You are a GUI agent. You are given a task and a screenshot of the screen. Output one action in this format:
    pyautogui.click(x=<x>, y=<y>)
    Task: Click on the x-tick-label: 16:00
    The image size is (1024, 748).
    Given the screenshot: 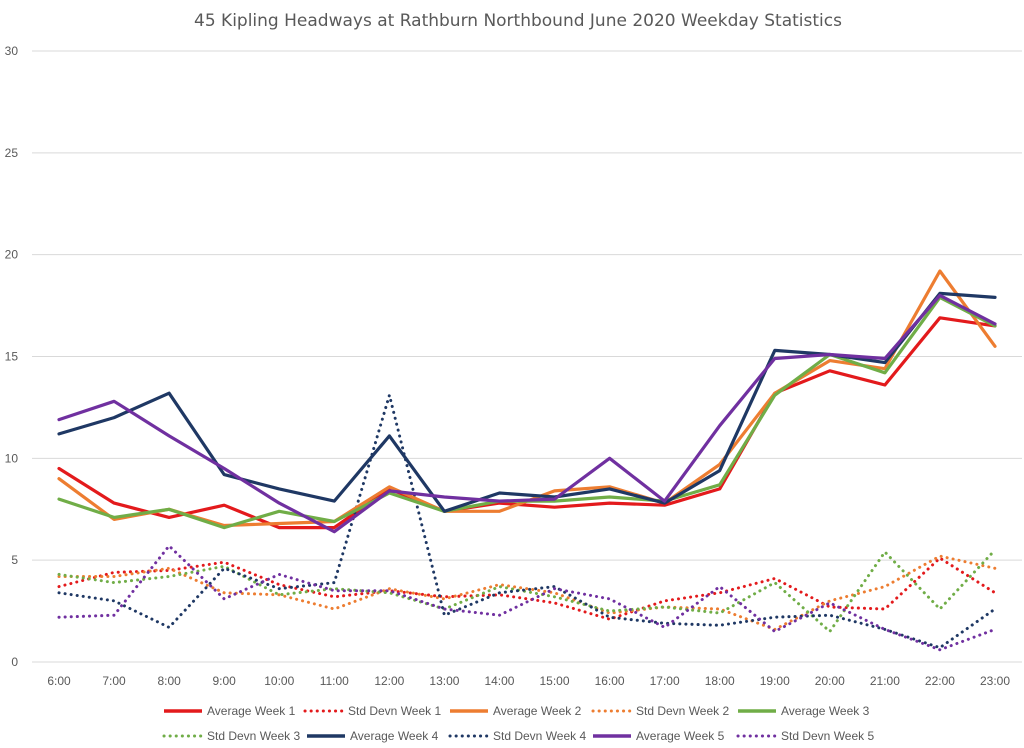 What is the action you would take?
    pyautogui.click(x=610, y=681)
    